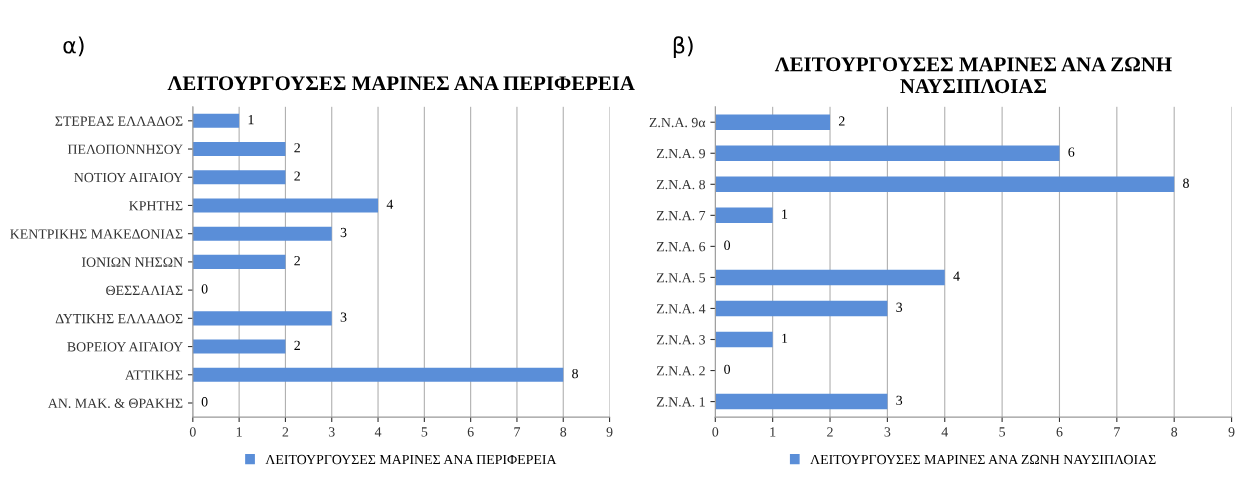  I want to click on chart-title: ΛΕΙΤΟΥΡΓΟΥΣΕΣ ΜΑΡΙΝΕΣ ΑΝΑ ΠΕΡΙΦΕΡΕΙΑ, so click(401, 83).